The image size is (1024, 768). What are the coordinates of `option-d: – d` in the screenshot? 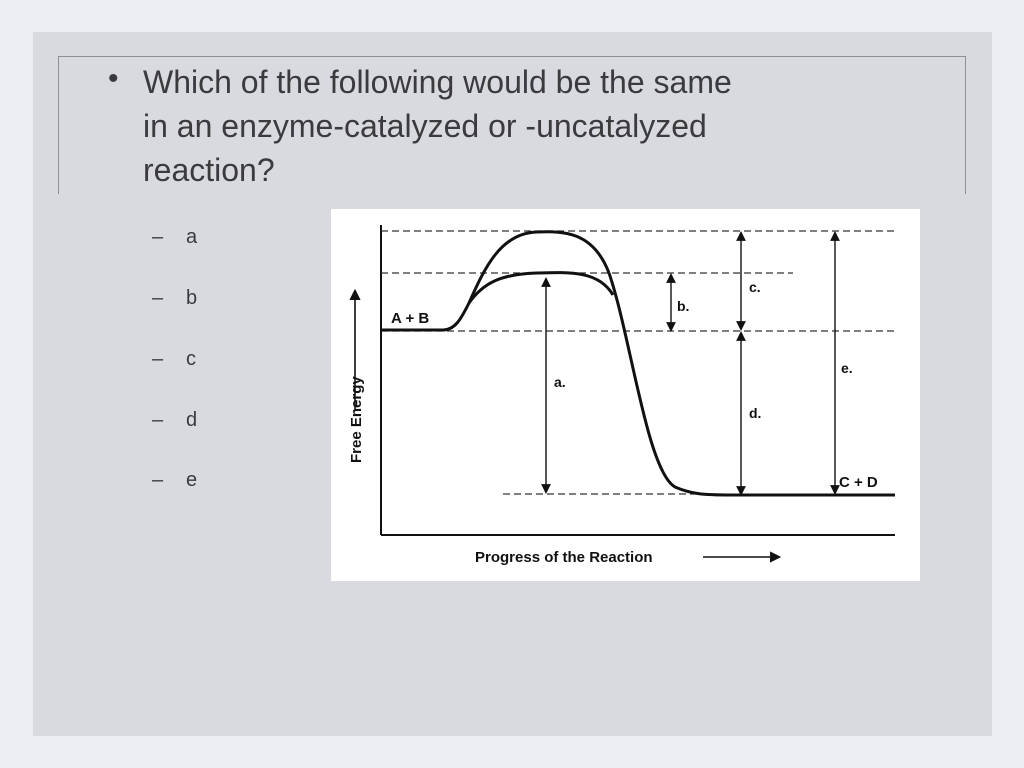 It's located at (174, 420).